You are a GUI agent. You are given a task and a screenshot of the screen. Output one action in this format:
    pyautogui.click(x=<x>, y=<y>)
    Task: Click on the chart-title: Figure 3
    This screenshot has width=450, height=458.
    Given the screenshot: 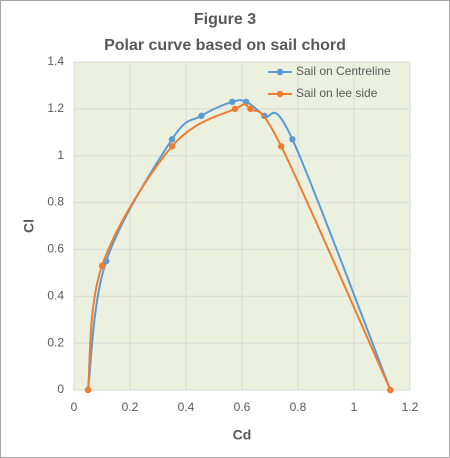 What is the action you would take?
    pyautogui.click(x=225, y=19)
    